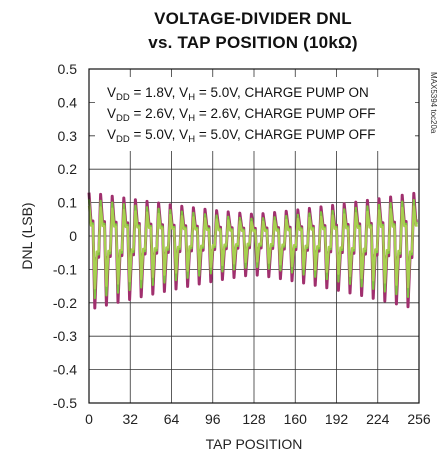  I want to click on y-tick-label: 0.1, so click(68, 203).